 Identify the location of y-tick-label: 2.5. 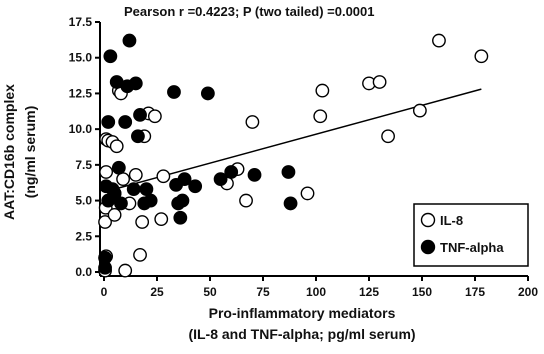
(83, 236).